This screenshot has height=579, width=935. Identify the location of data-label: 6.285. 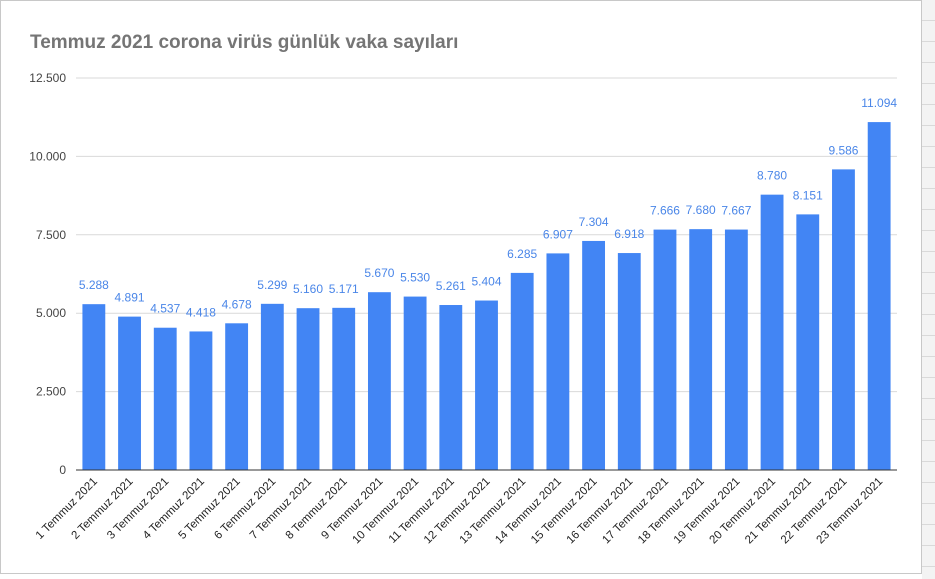
(522, 254).